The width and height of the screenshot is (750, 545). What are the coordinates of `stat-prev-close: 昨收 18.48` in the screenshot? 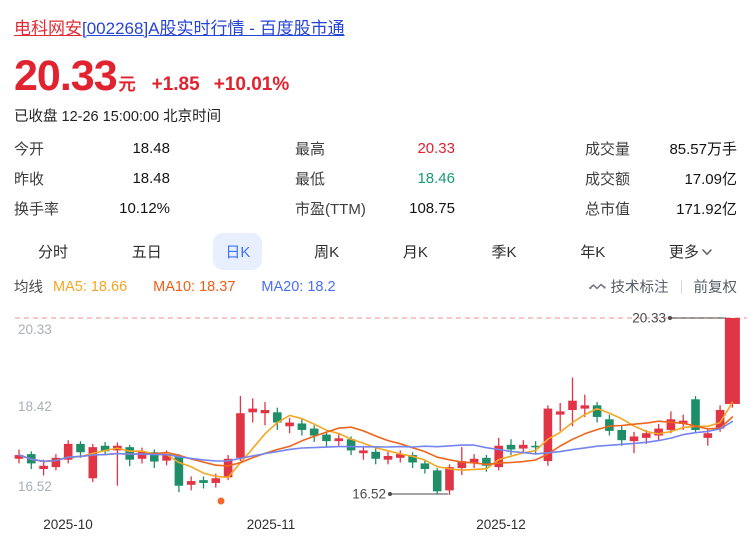 It's located at (92, 178).